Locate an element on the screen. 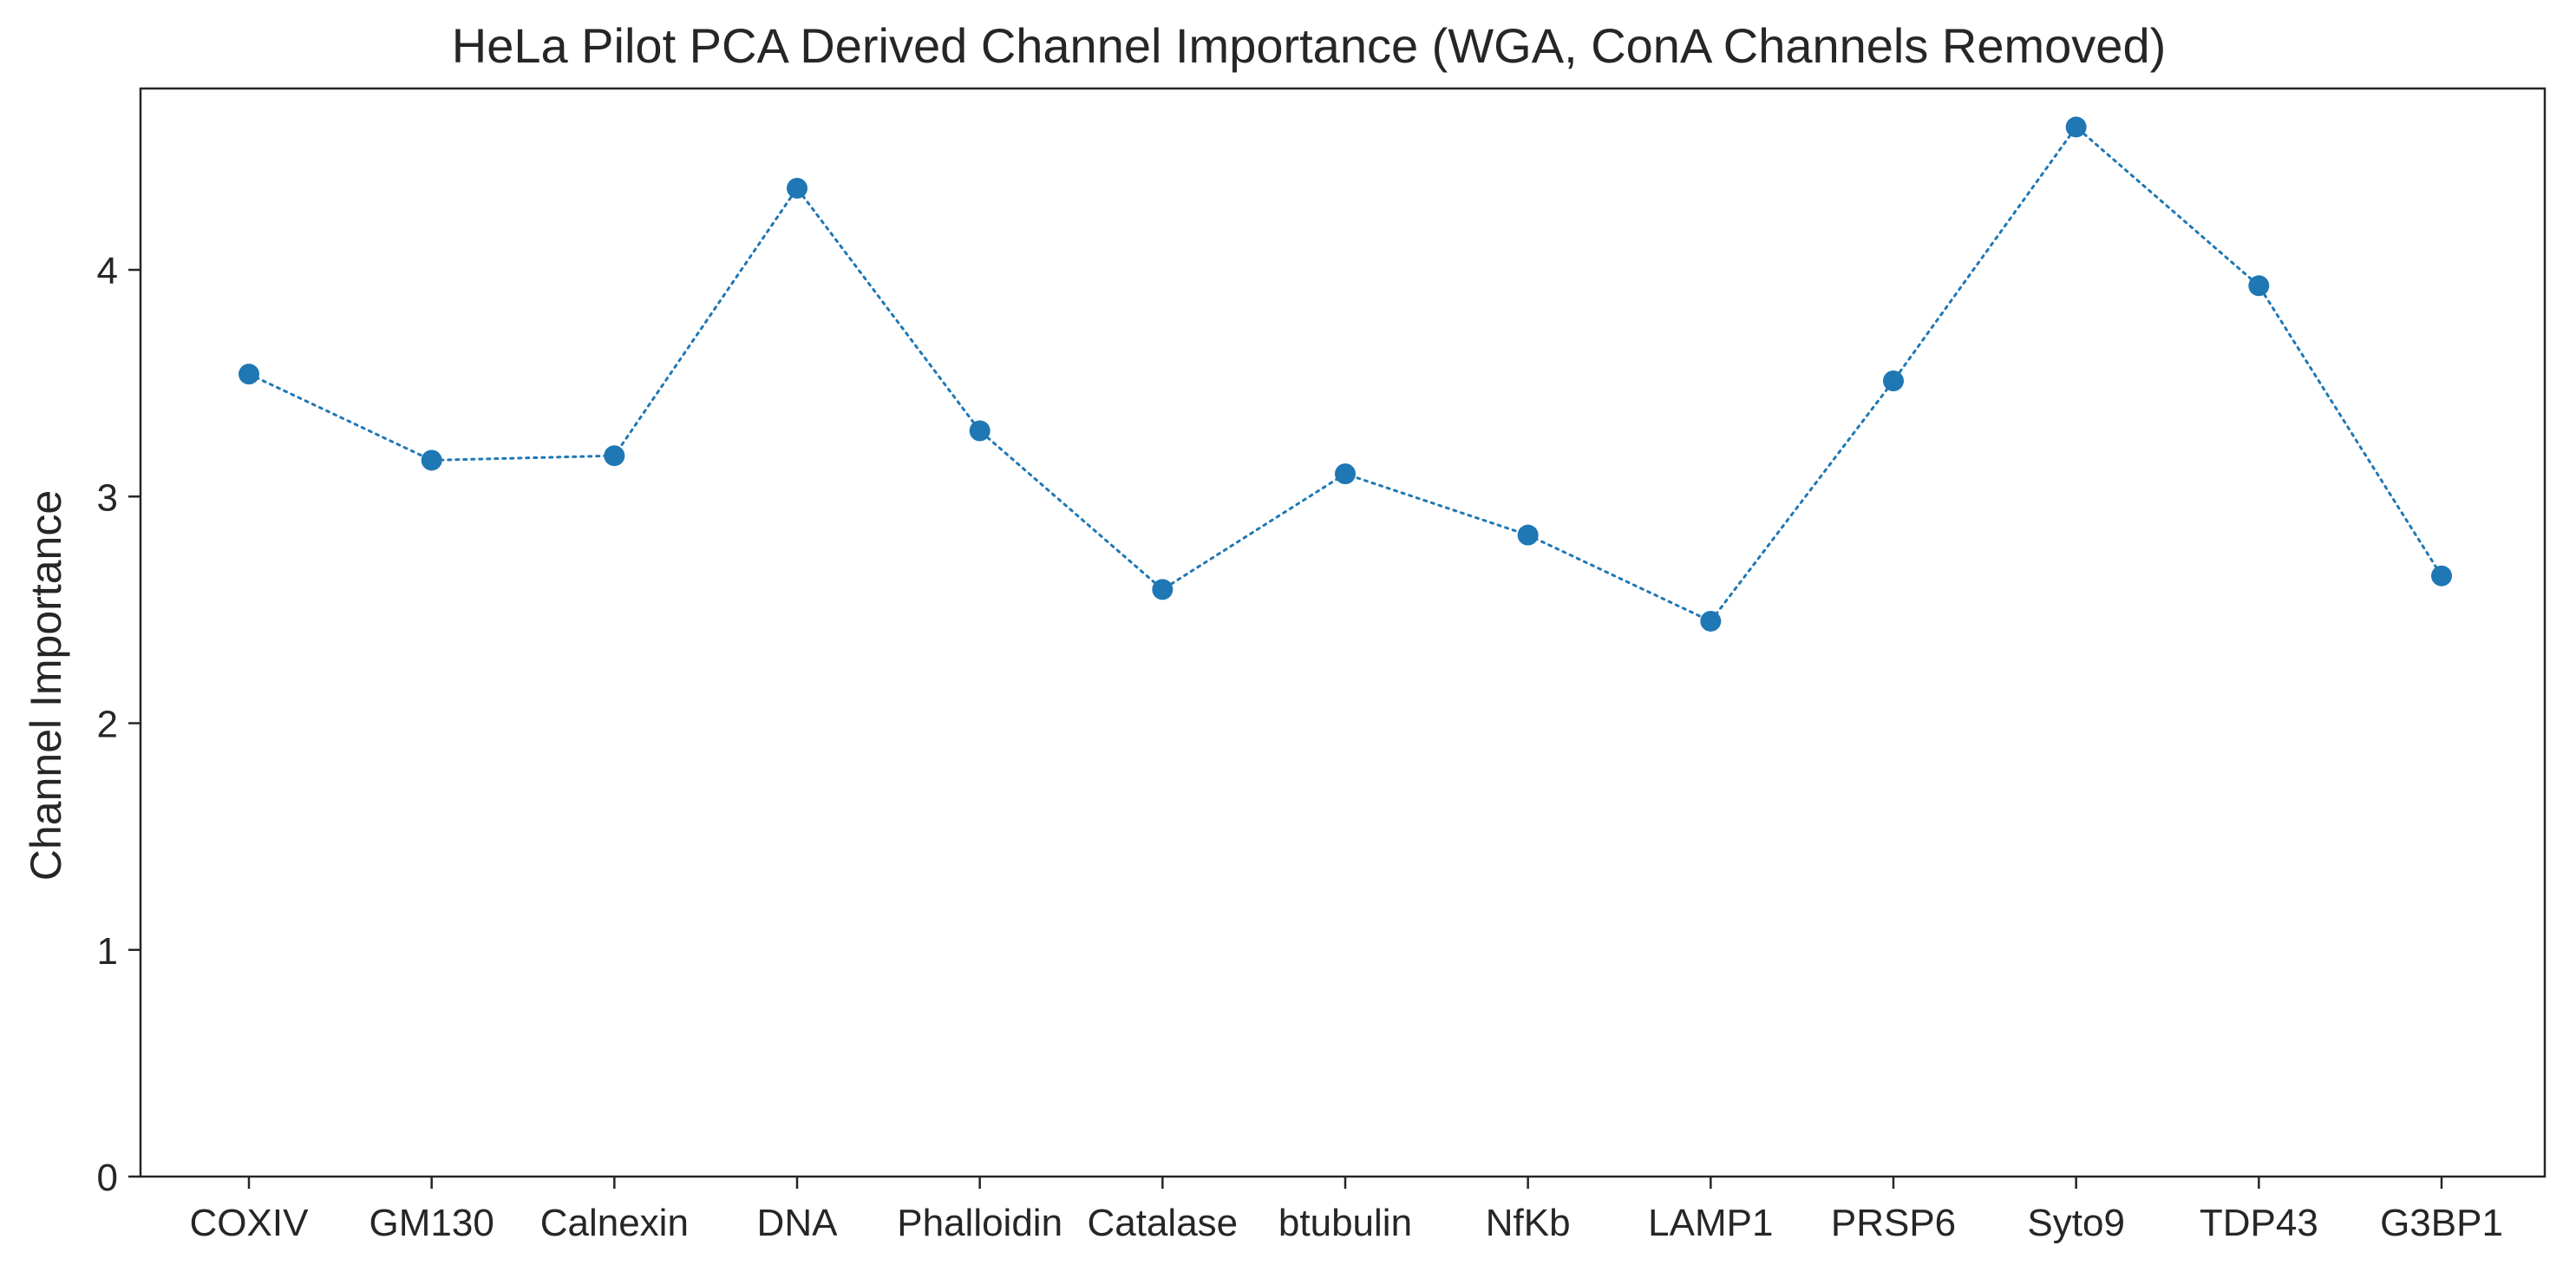 The width and height of the screenshot is (2576, 1272). x-tick-label: Syto9 is located at coordinates (2076, 1223).